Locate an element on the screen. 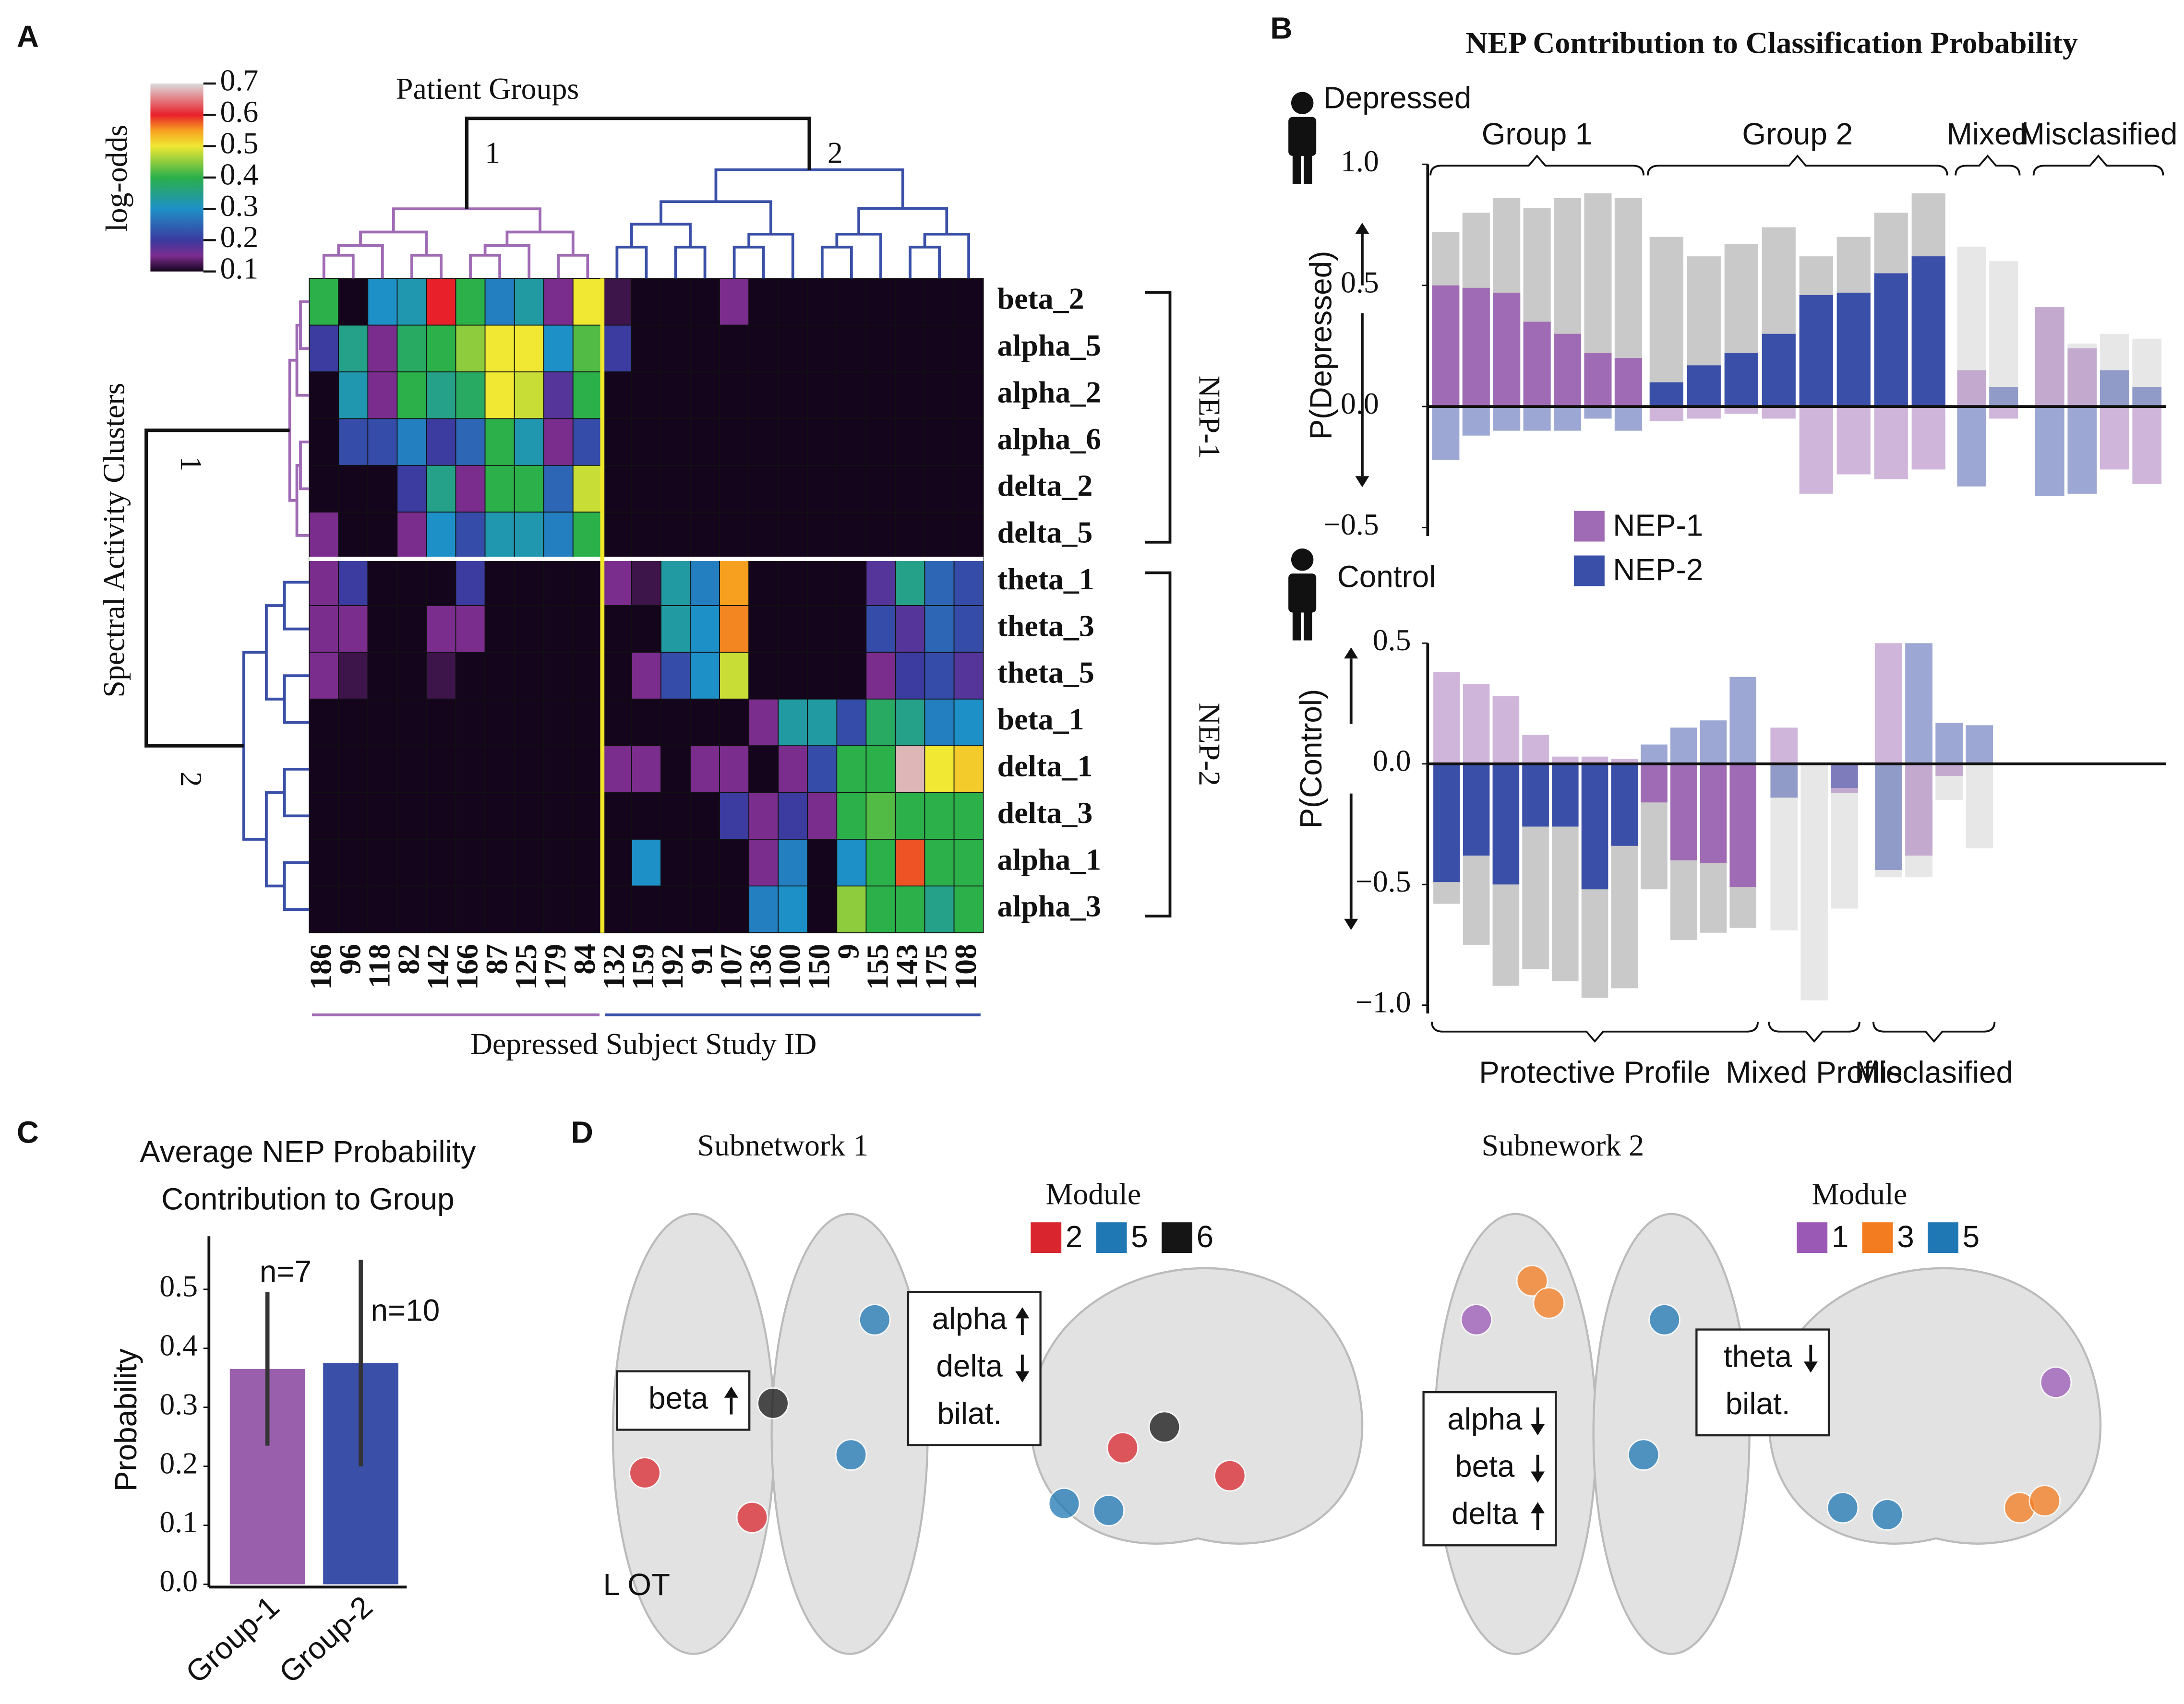 This screenshot has width=2184, height=1704. row-label: delta_3 is located at coordinates (1045, 813).